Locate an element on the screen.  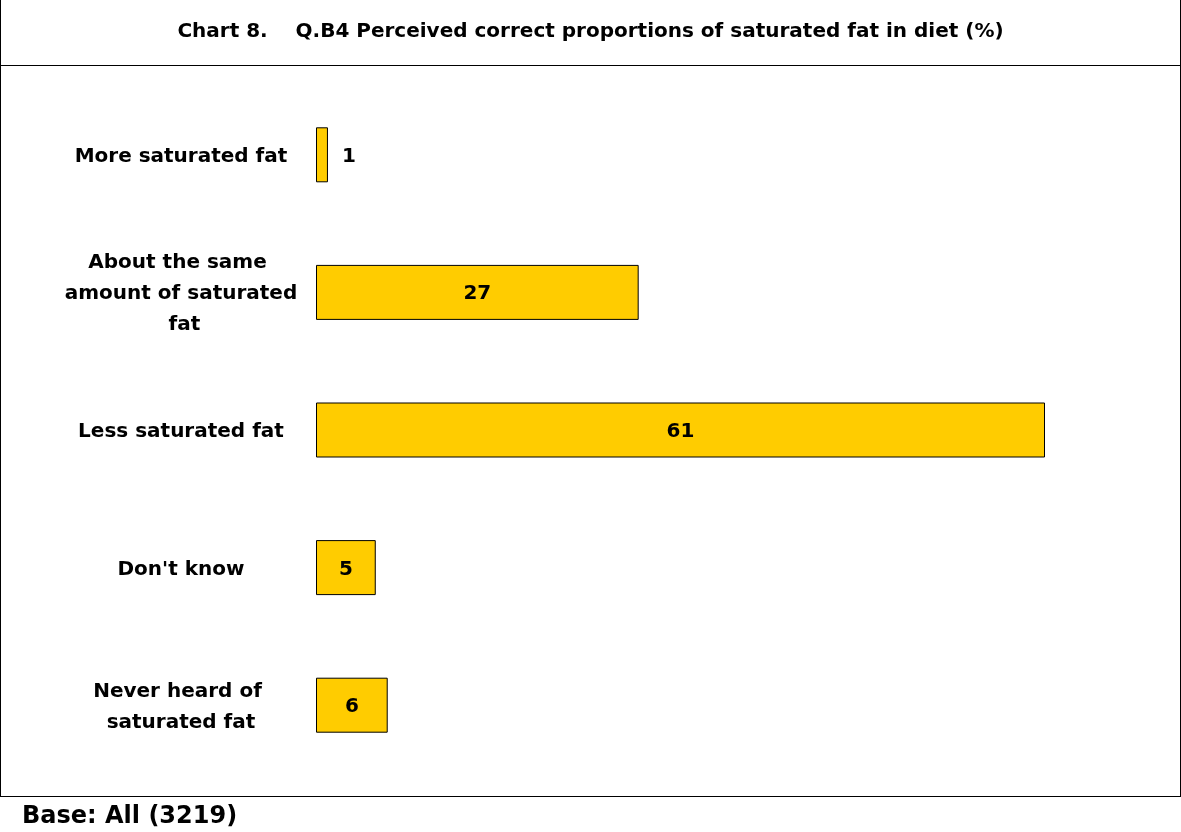
data-label: 6 is located at coordinates (351, 705).